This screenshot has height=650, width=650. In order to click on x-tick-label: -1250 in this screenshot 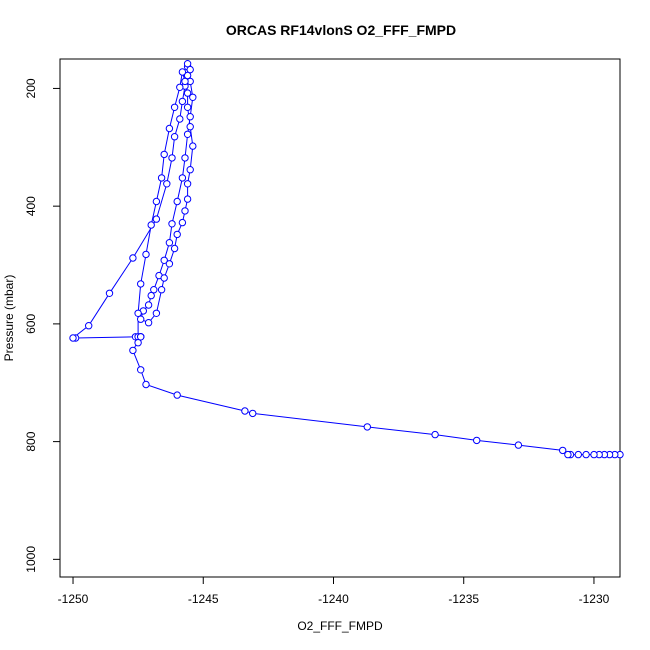, I will do `click(73, 599)`.